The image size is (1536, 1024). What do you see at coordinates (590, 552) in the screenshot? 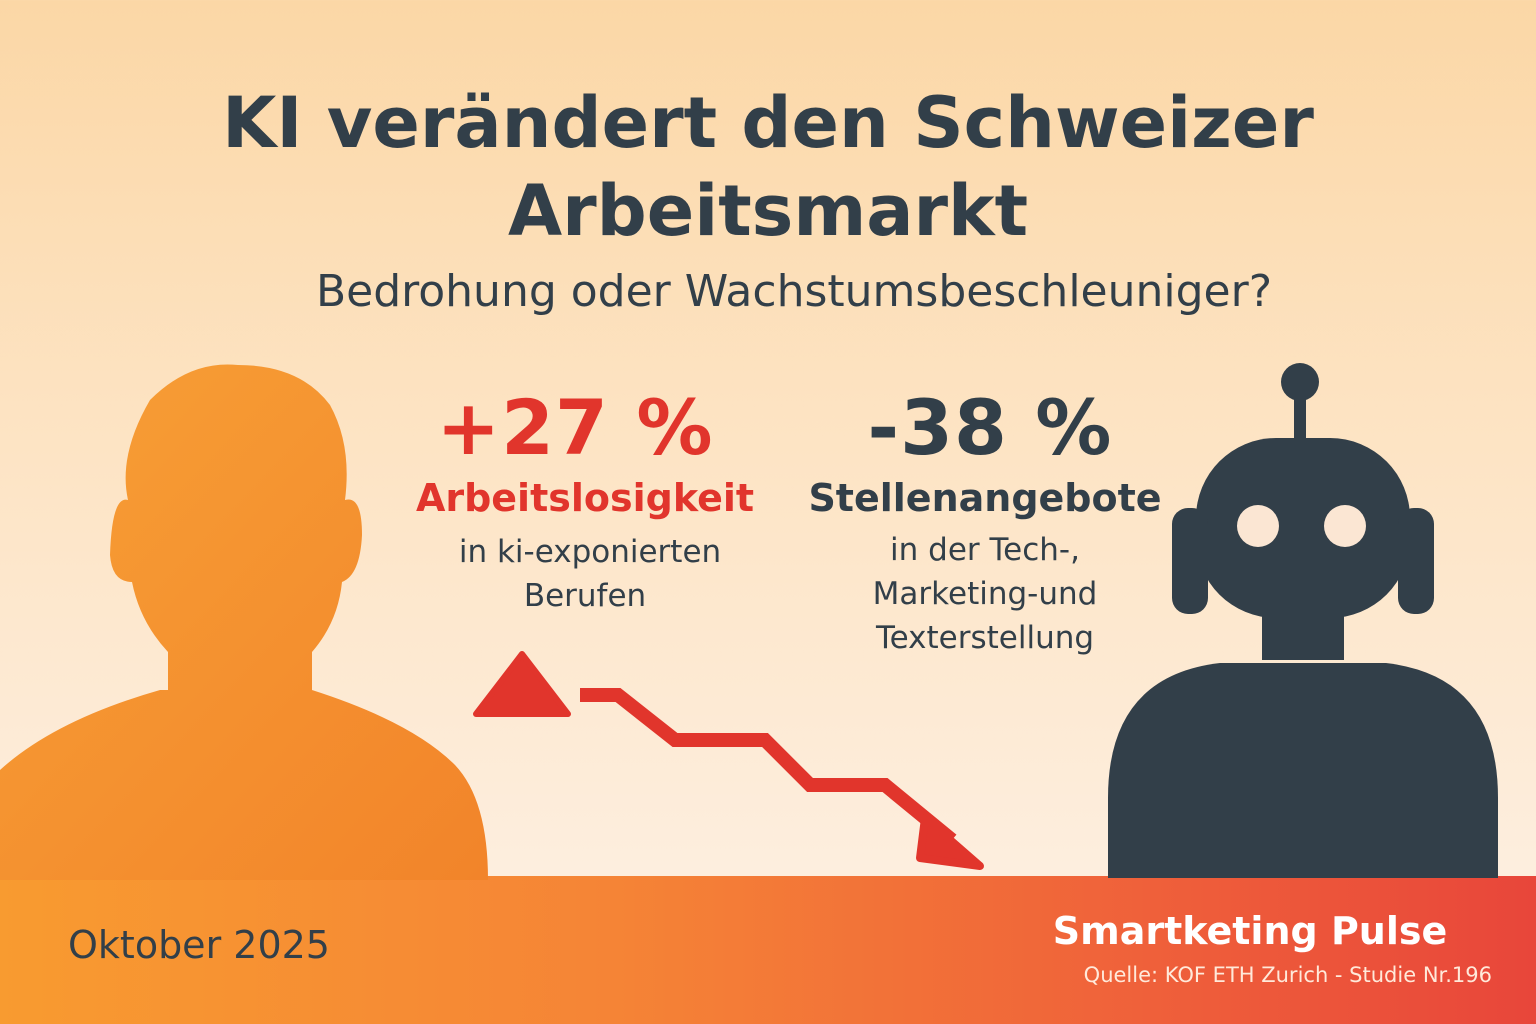
I see `stat-description-line: in ki-exponierten` at bounding box center [590, 552].